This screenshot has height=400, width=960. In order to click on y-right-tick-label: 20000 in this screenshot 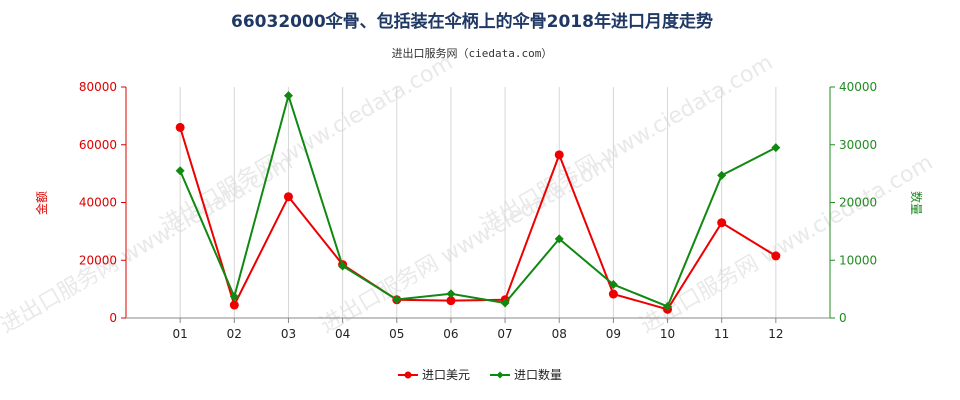, I will do `click(858, 203)`.